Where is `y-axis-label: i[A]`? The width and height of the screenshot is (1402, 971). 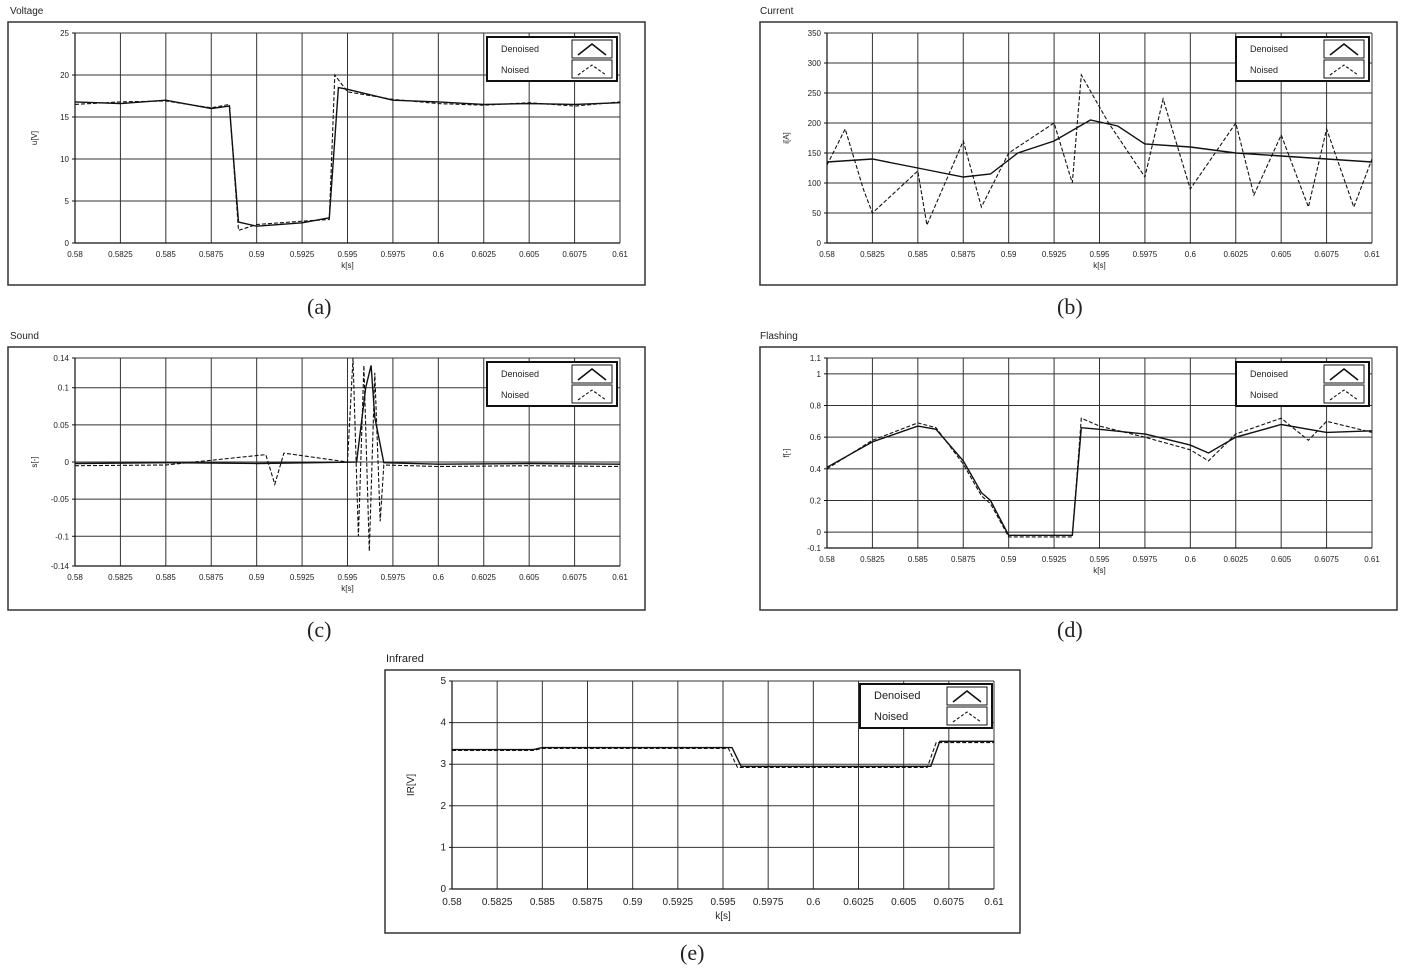
y-axis-label: i[A] is located at coordinates (786, 138).